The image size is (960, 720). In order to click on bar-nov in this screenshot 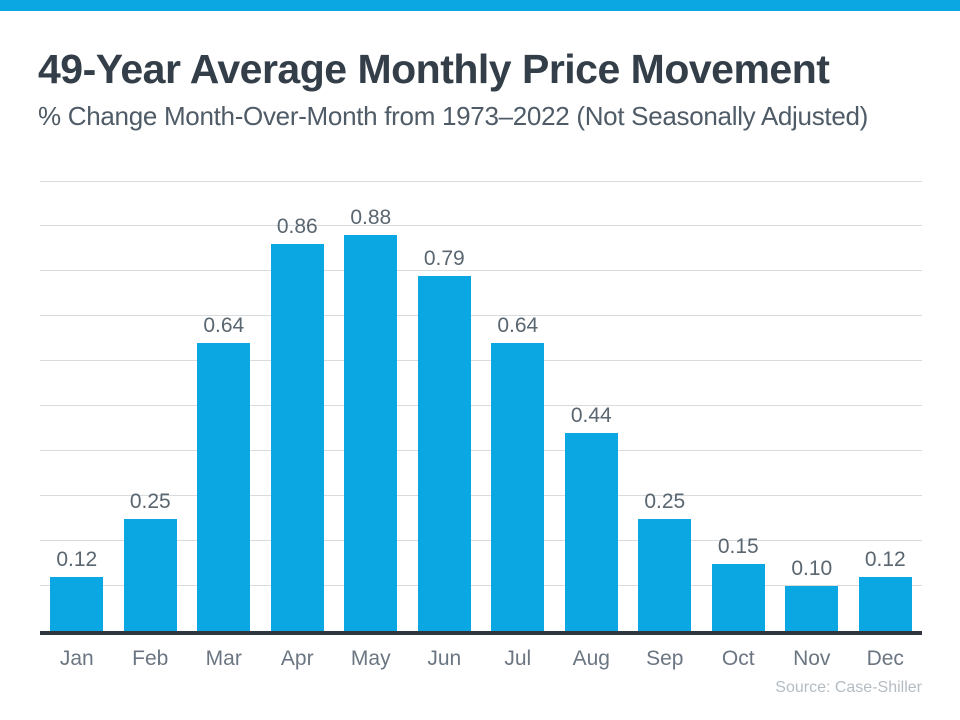, I will do `click(812, 608)`.